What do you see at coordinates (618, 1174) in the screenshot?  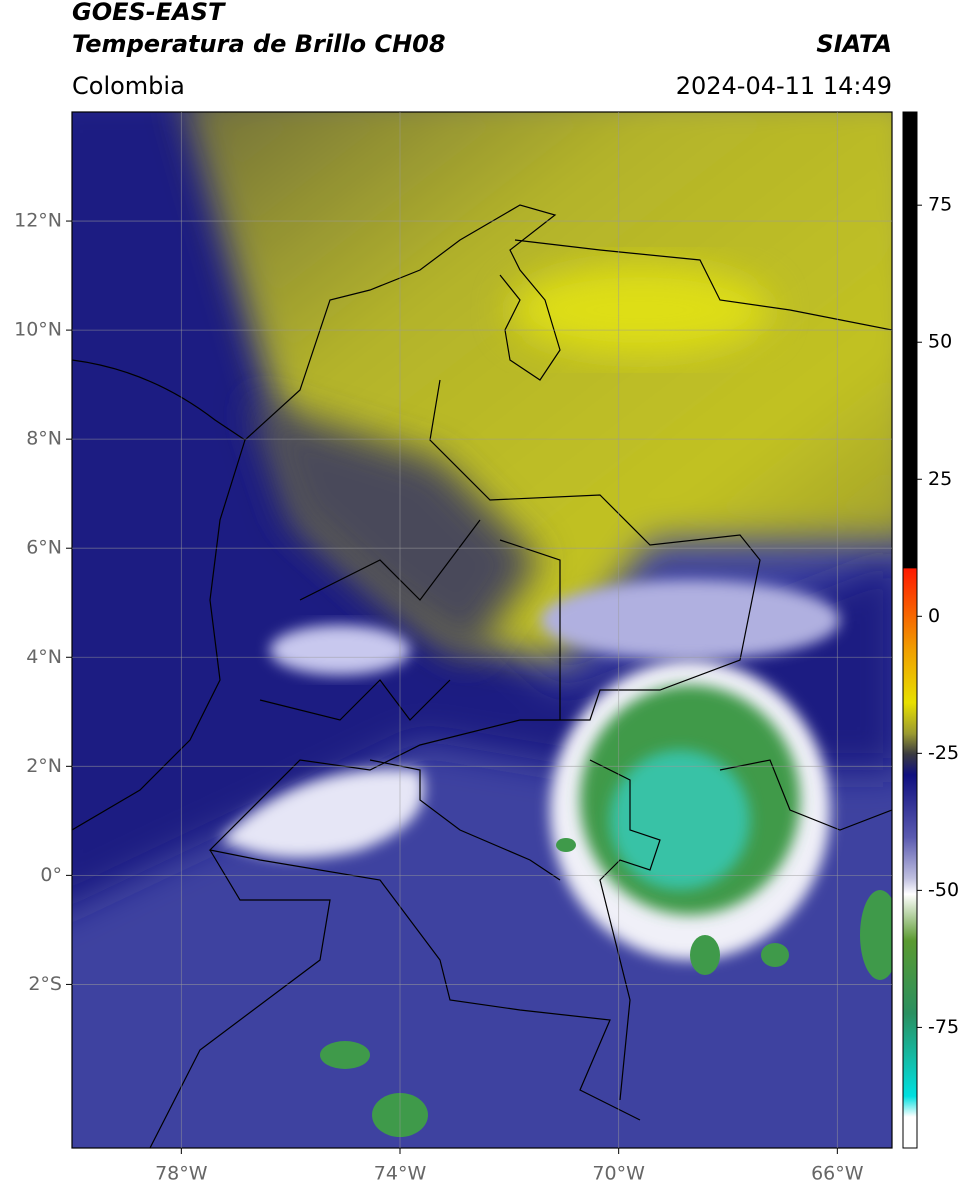 I see `x-tick-label: 70°W` at bounding box center [618, 1174].